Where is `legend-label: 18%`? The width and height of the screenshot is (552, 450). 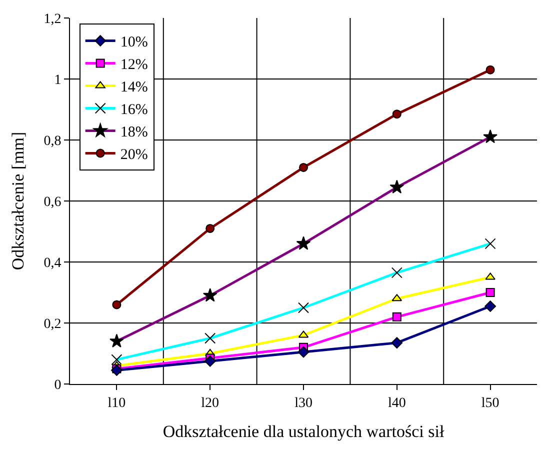
legend-label: 18% is located at coordinates (134, 132).